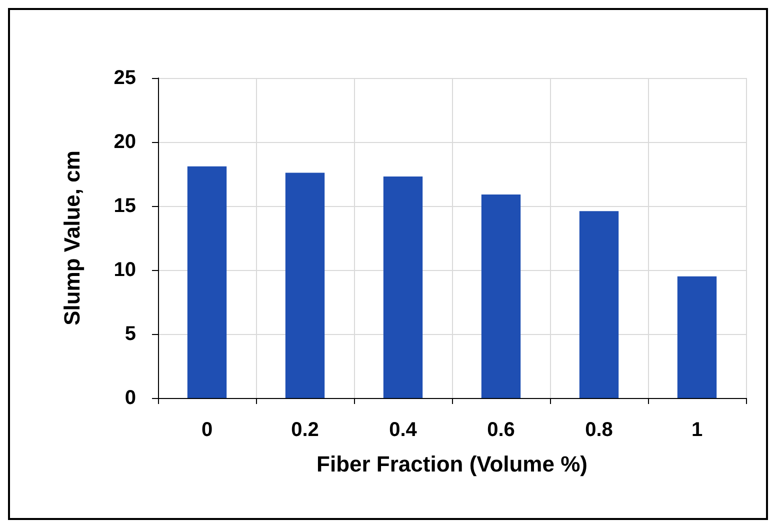 Image resolution: width=779 pixels, height=531 pixels. Describe the element at coordinates (125, 270) in the screenshot. I see `y-tick-label: 10` at that location.